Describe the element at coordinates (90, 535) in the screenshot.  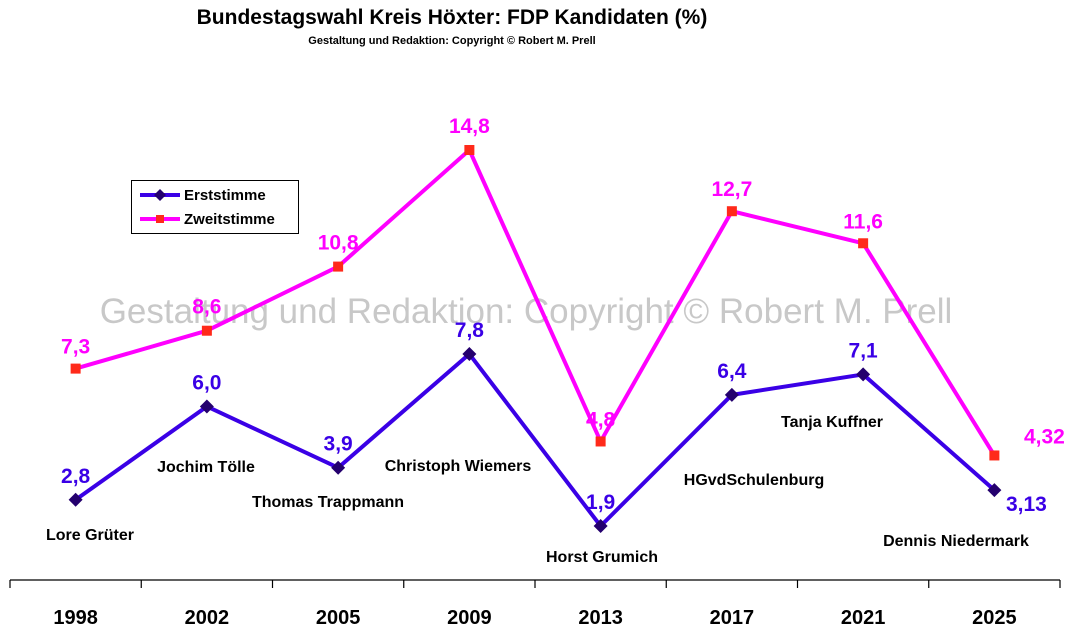
I see `candidate-label-1998: Lore Grüter` at that location.